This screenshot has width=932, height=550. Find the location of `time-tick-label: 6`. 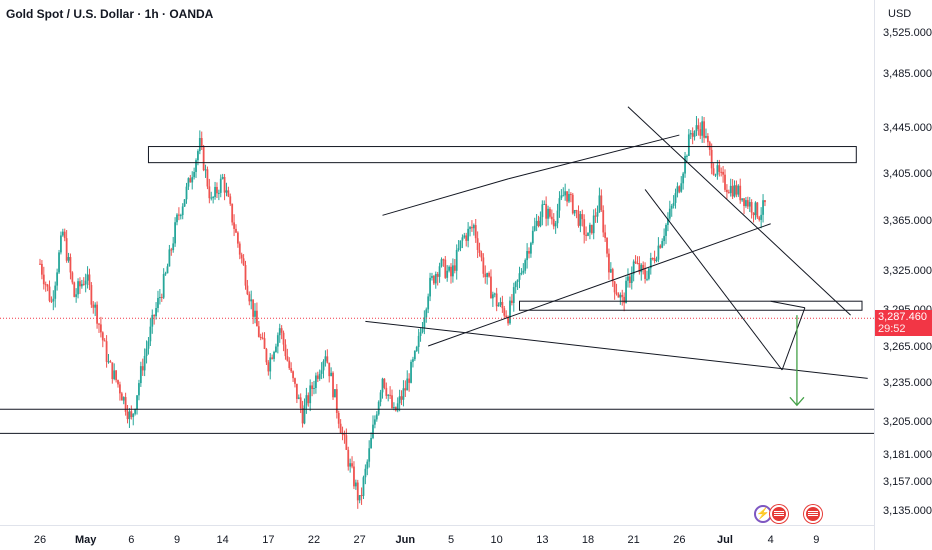

time-tick-label: 6 is located at coordinates (131, 540).